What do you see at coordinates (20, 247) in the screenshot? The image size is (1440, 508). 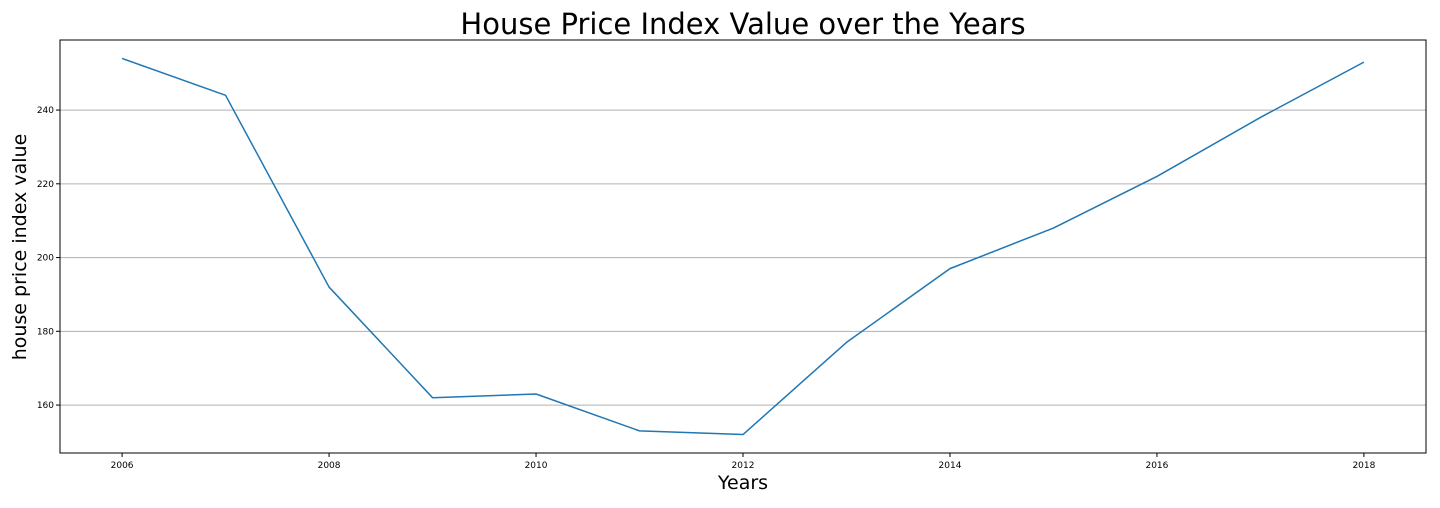 I see `y-axis-label: house price index value` at bounding box center [20, 247].